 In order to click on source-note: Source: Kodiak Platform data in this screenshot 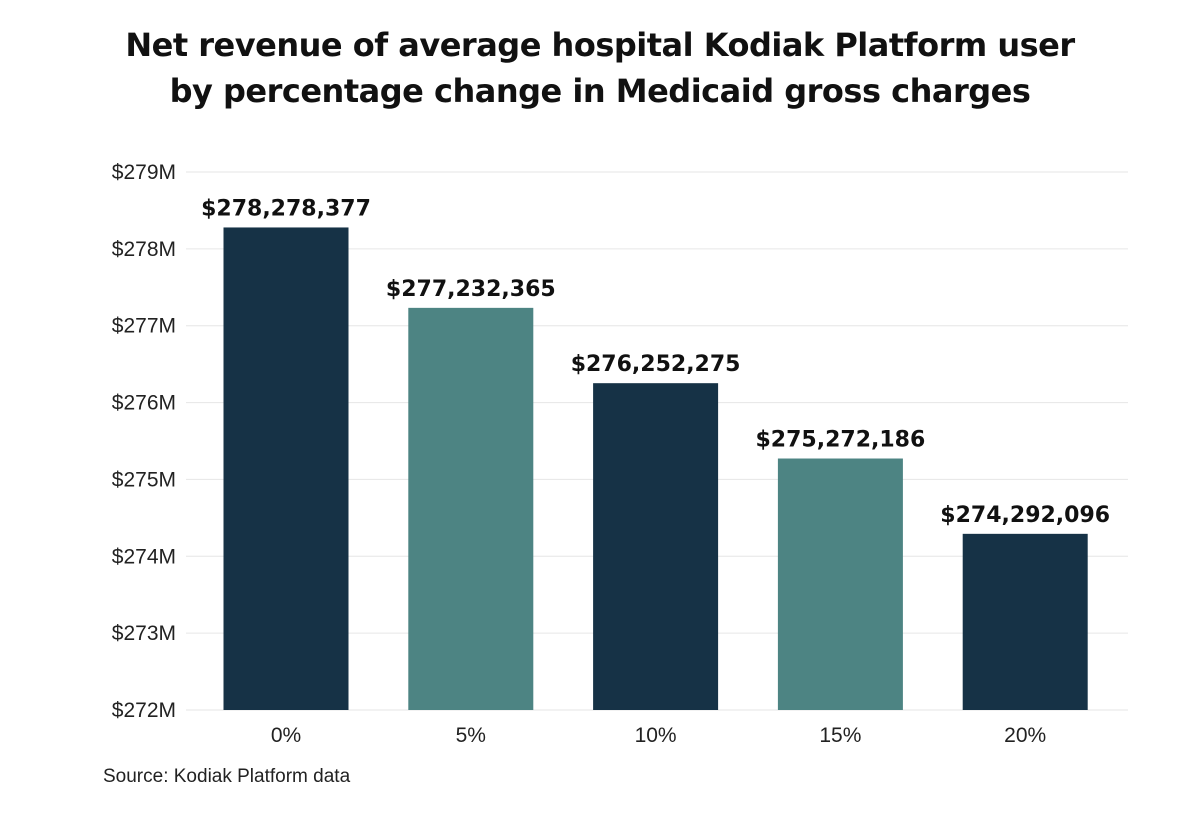, I will do `click(227, 776)`.